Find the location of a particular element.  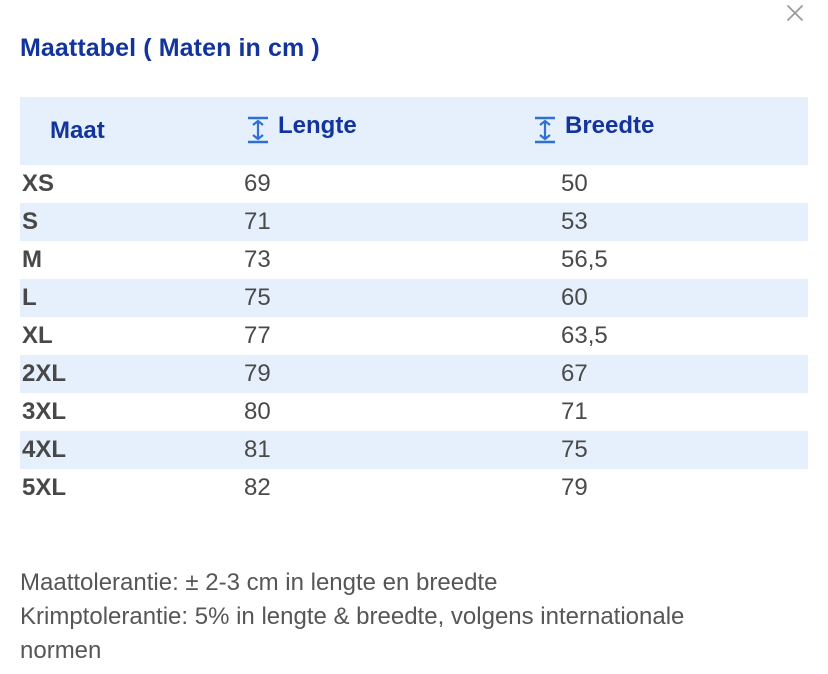

header-size-label: Maat is located at coordinates (77, 130).